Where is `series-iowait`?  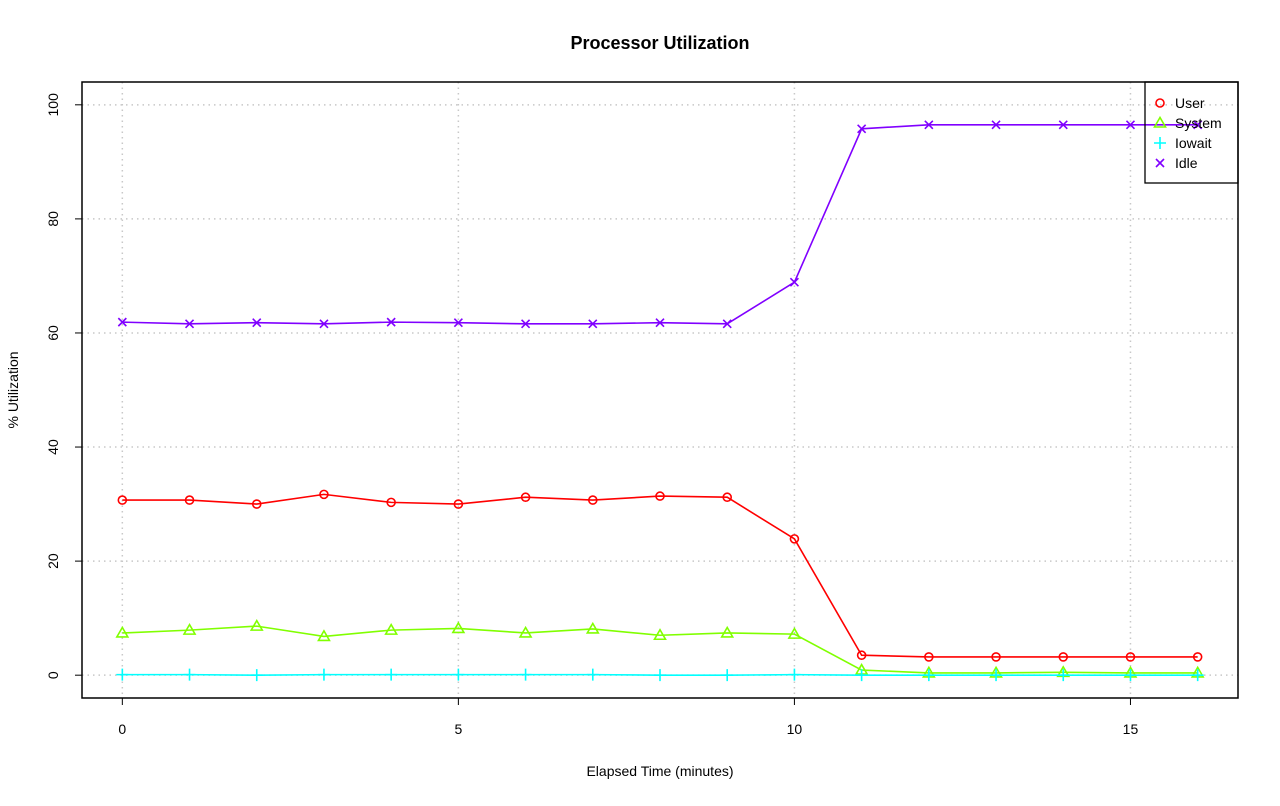
series-iowait is located at coordinates (660, 675).